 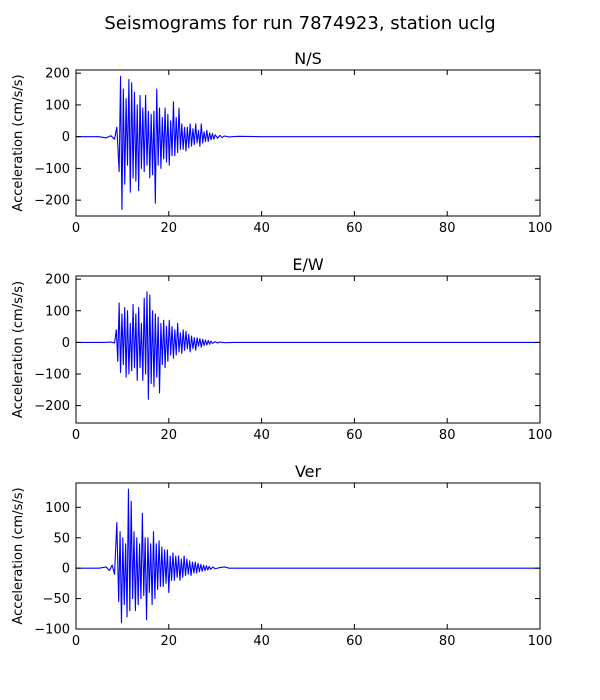 What do you see at coordinates (61, 538) in the screenshot?
I see `y-tick-label: 50` at bounding box center [61, 538].